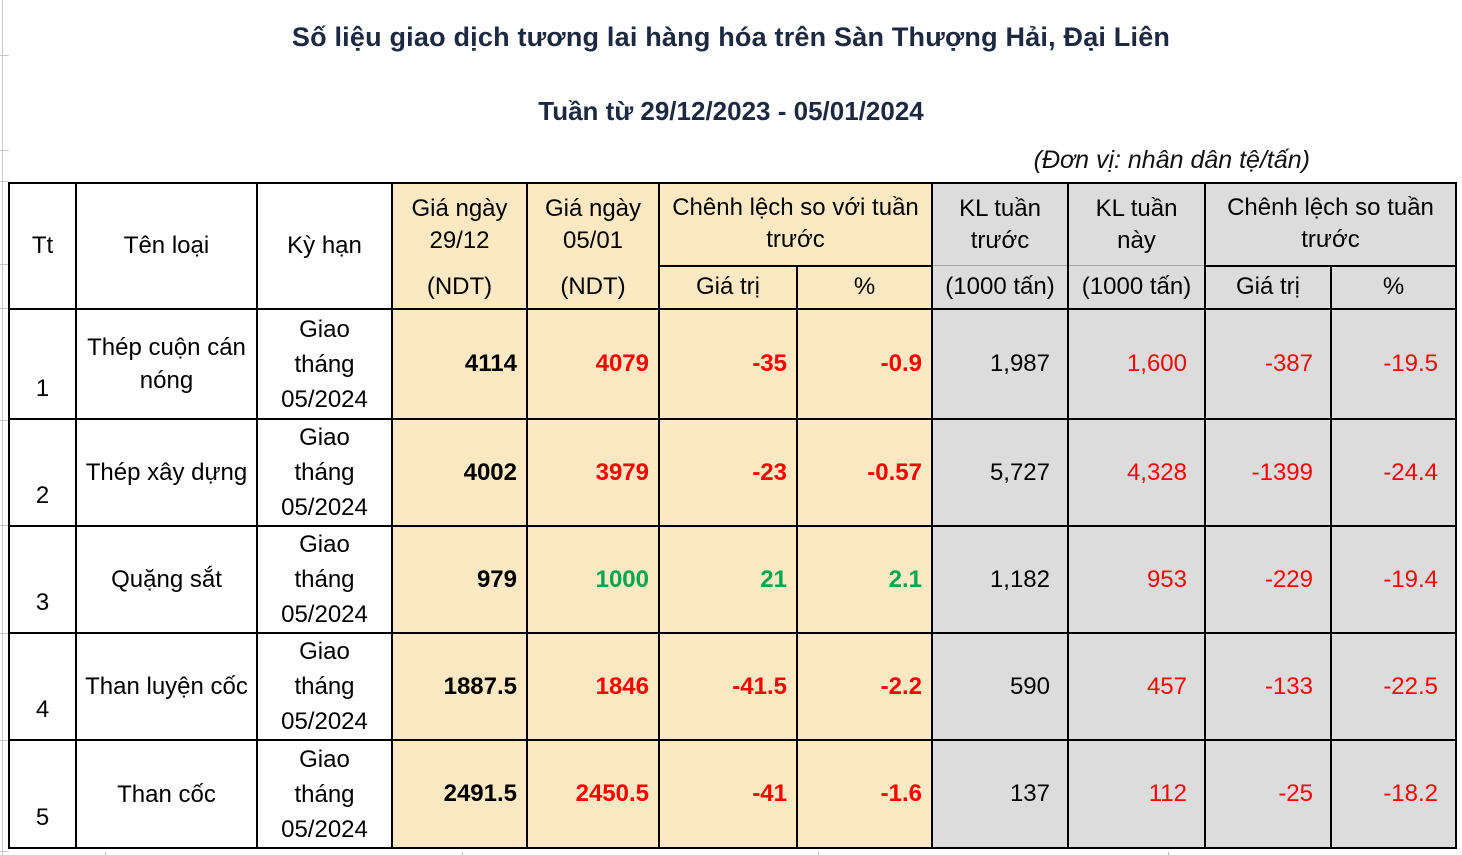 This screenshot has width=1462, height=855. What do you see at coordinates (593, 686) in the screenshot?
I see `cell-gia-0501: 1846` at bounding box center [593, 686].